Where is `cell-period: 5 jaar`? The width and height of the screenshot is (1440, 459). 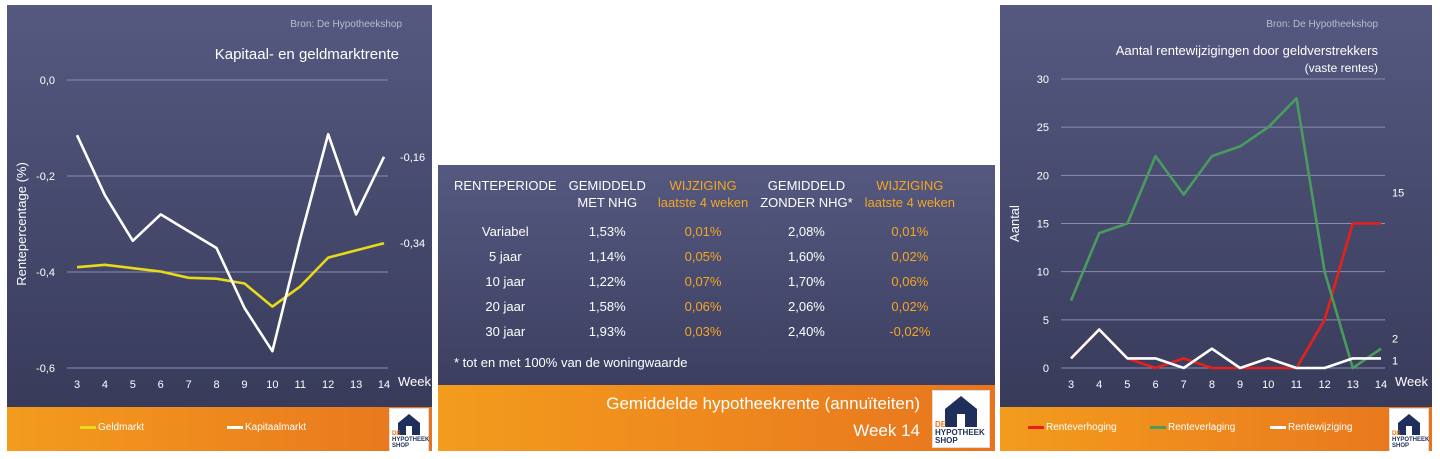
cell-period: 5 jaar is located at coordinates (505, 256).